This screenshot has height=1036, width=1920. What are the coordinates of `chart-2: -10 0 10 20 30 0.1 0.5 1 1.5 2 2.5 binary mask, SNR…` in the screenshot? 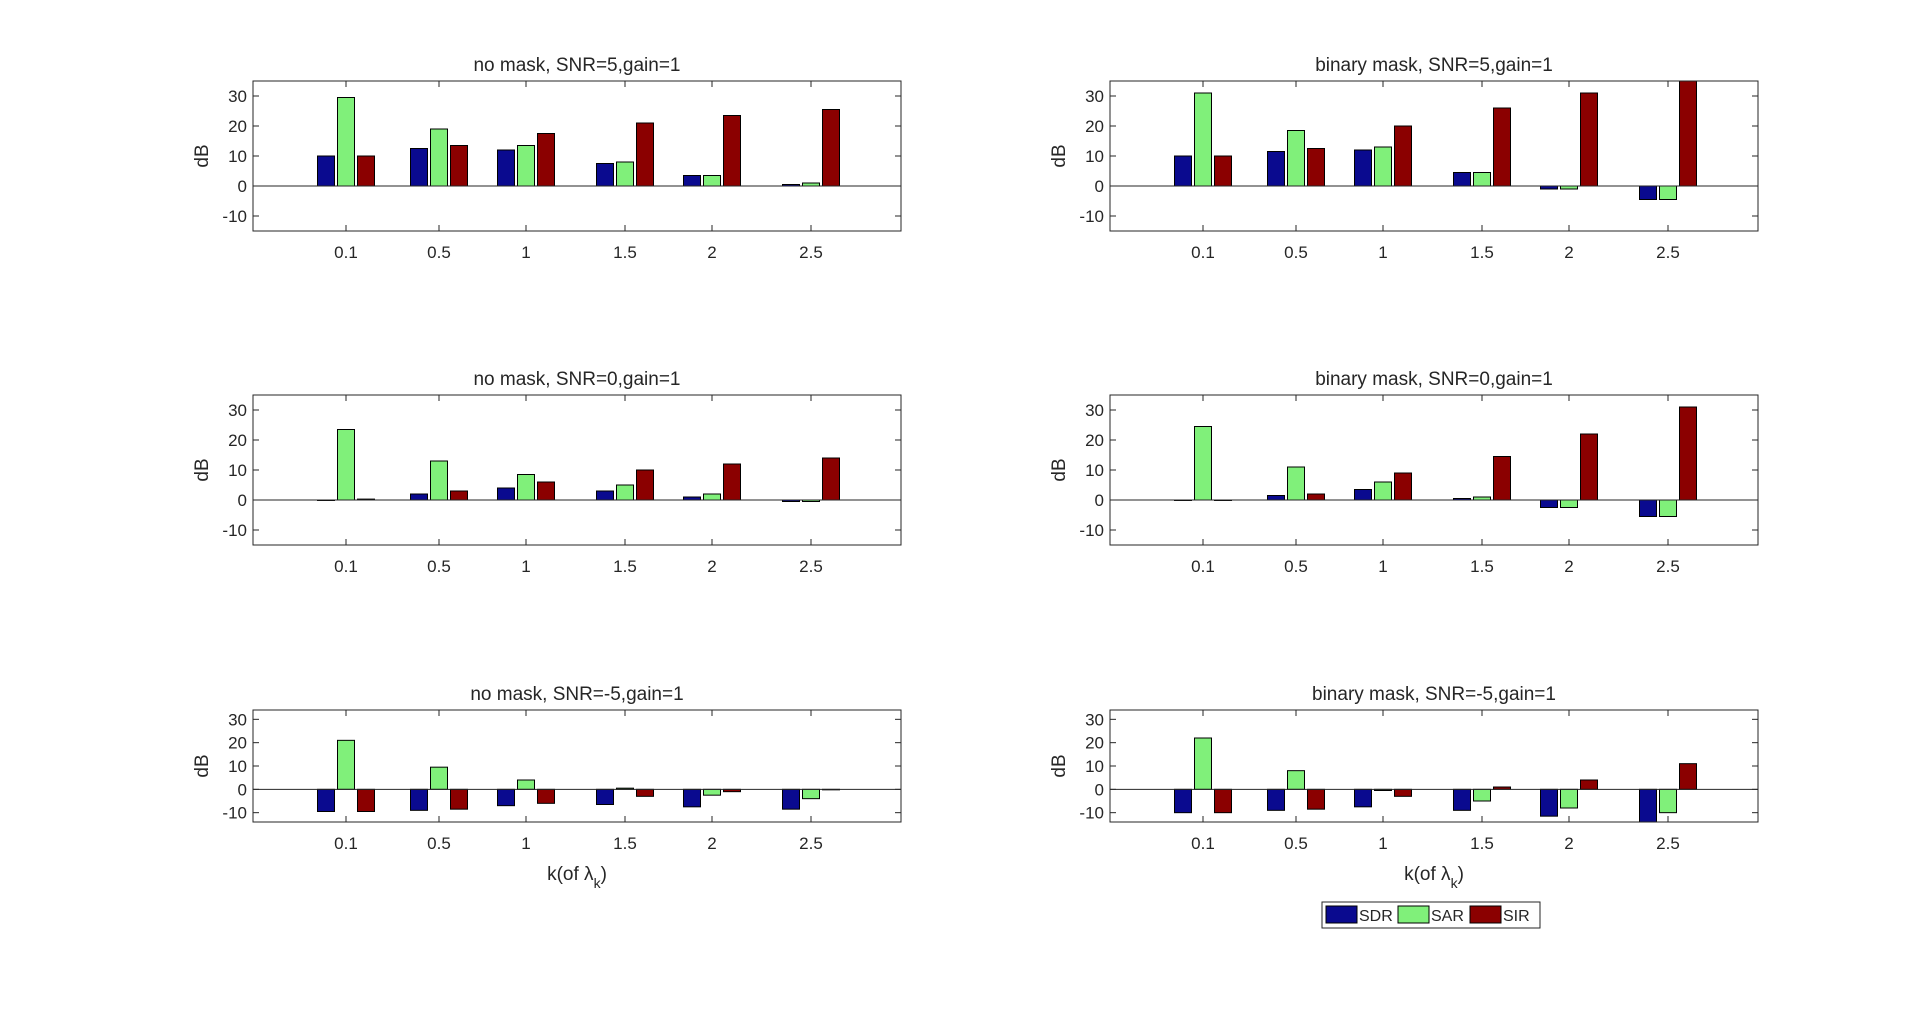 It's located at (1404, 158).